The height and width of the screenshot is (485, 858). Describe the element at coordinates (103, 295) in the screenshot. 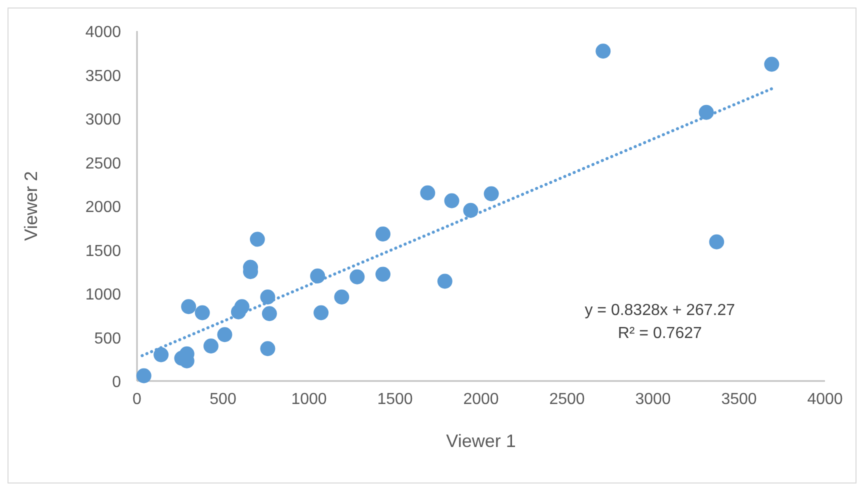

I see `y-tick-label: 1000` at that location.